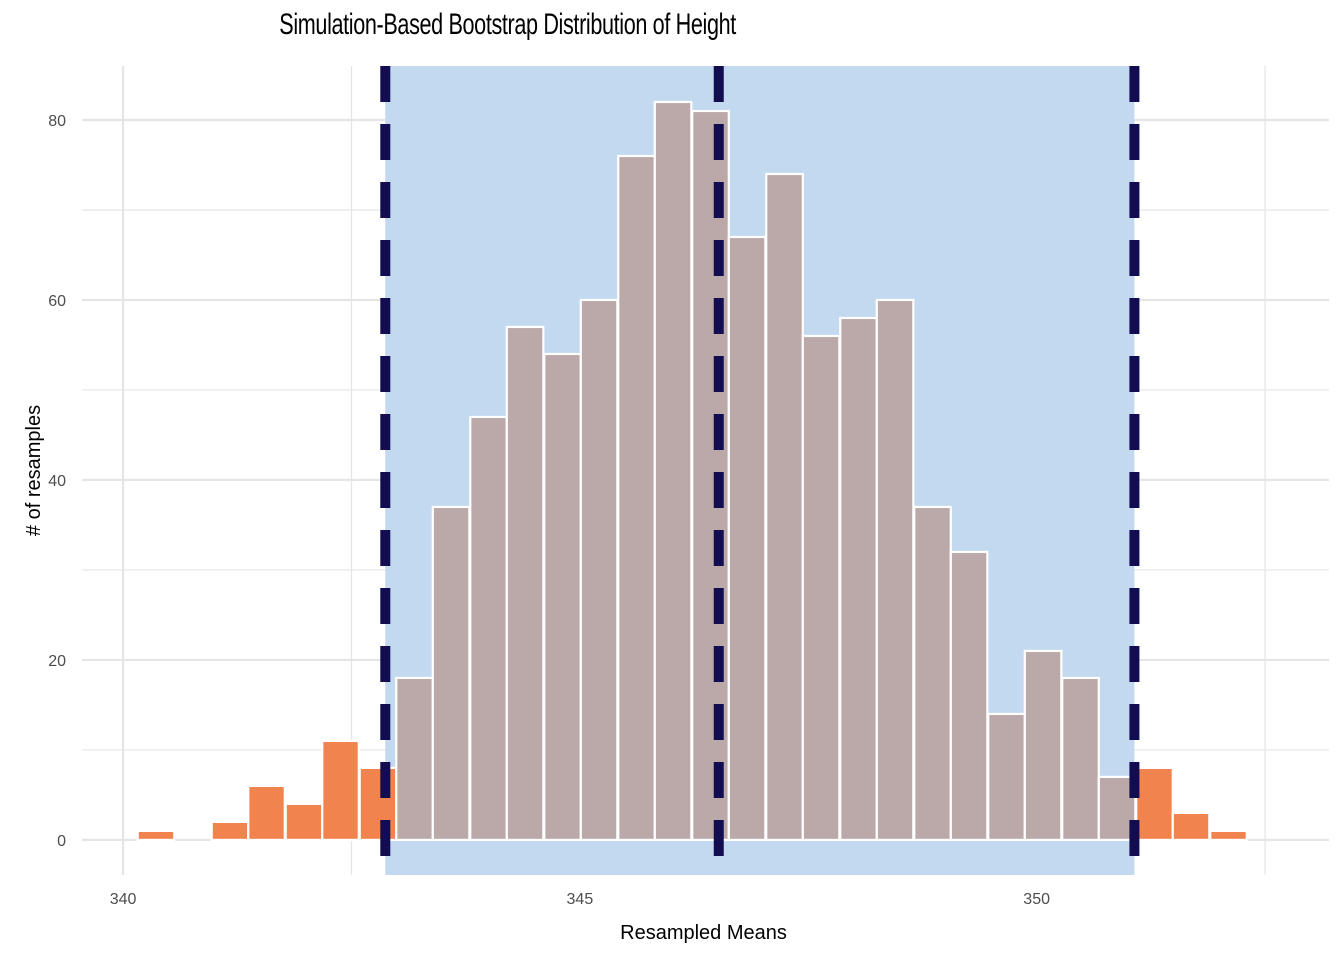 This screenshot has width=1344, height=960. I want to click on y-axis-ticks: 0 20 40 60 80, so click(57, 481).